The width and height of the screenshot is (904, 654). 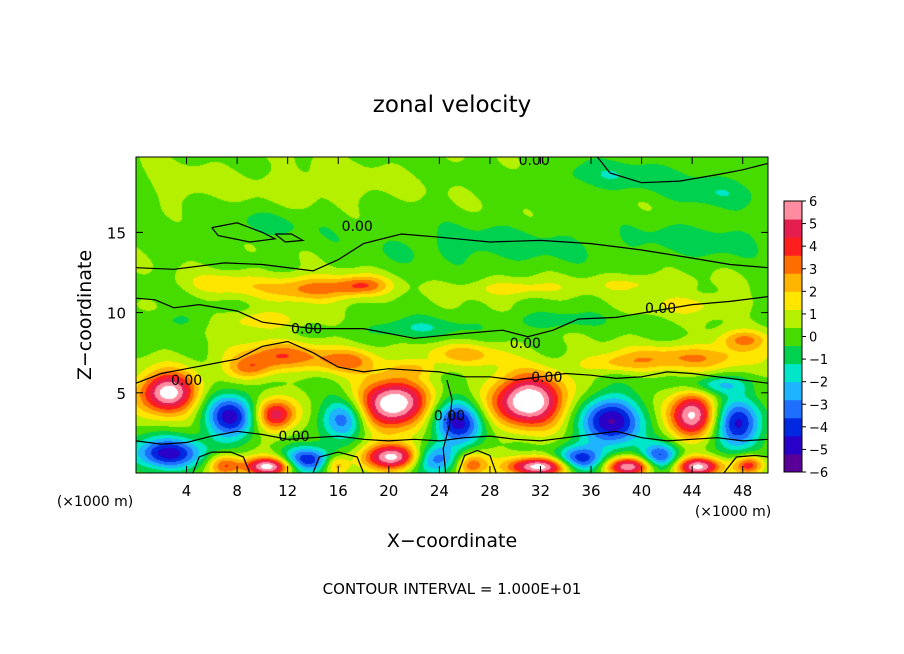 I want to click on colorbar-tick-label-9: −3, so click(x=818, y=405).